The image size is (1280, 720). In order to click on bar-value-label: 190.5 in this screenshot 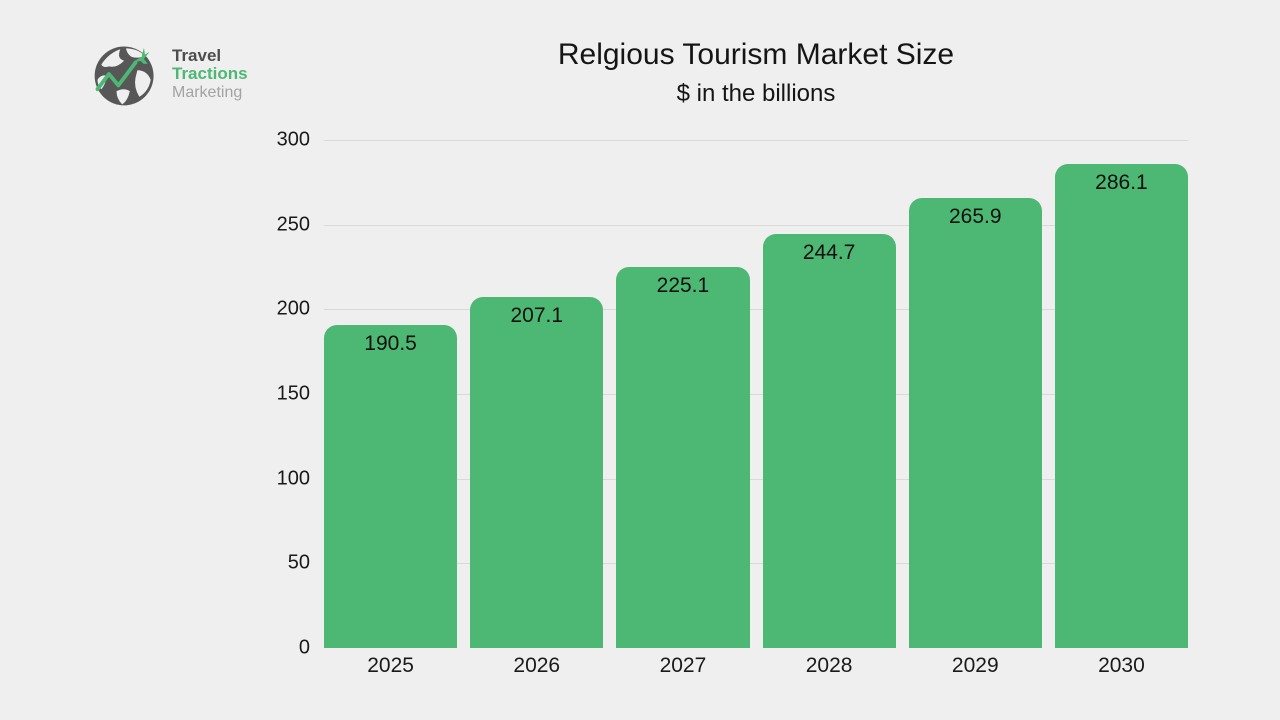, I will do `click(390, 344)`.